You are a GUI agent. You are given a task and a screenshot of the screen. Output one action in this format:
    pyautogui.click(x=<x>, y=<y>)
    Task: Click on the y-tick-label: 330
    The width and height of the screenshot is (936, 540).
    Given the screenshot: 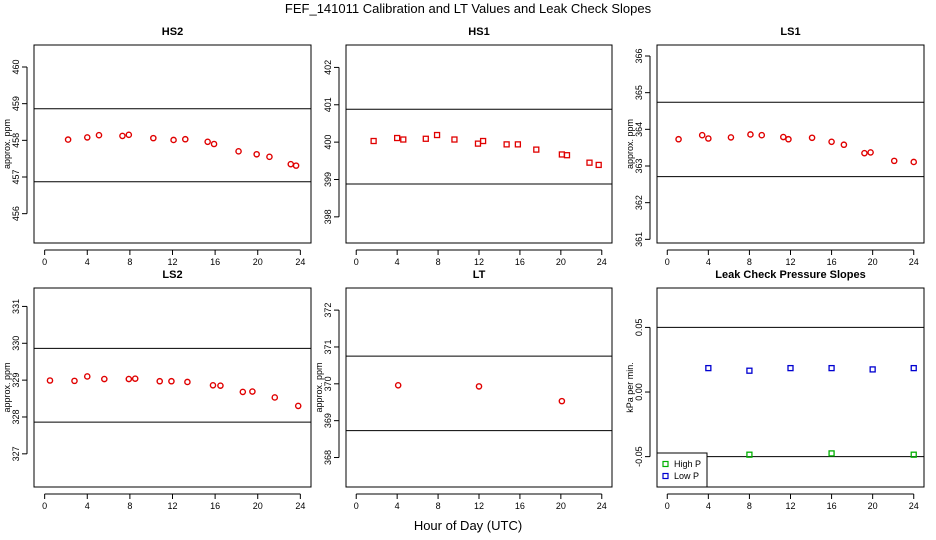 What is the action you would take?
    pyautogui.click(x=16, y=343)
    